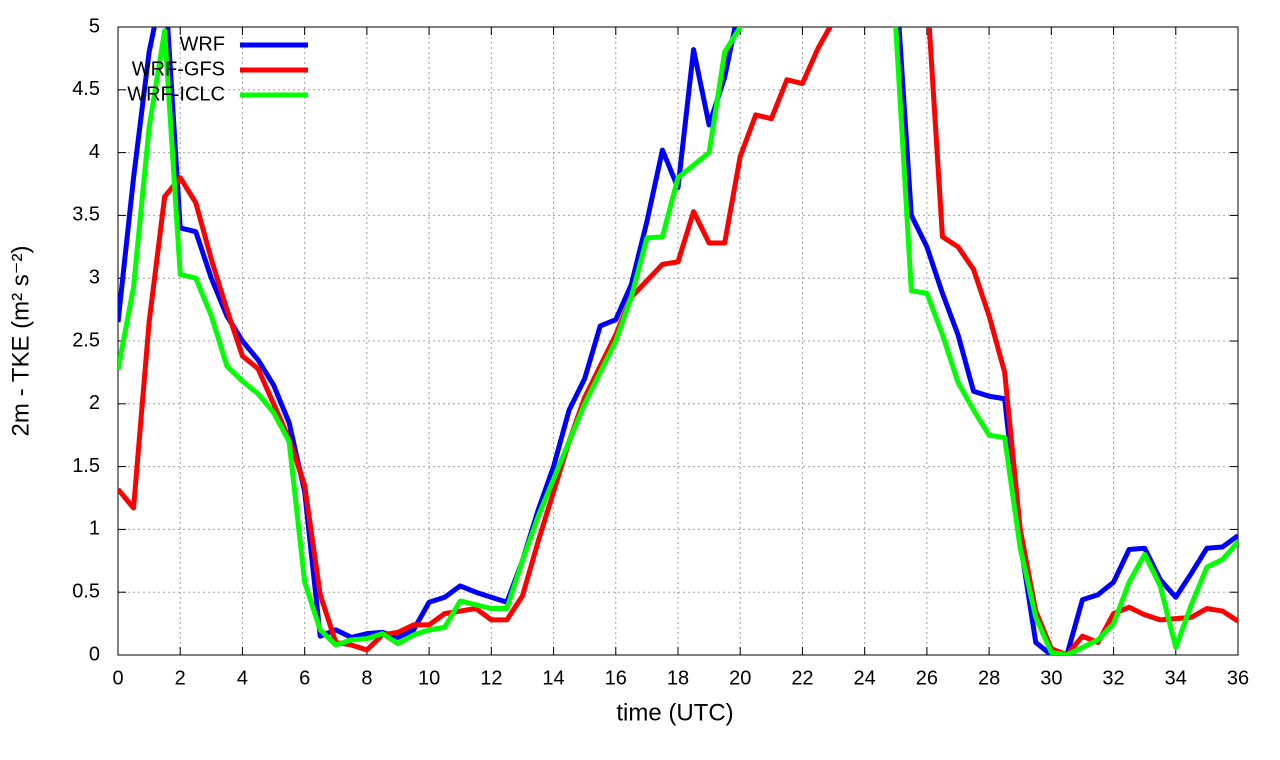  What do you see at coordinates (927, 678) in the screenshot?
I see `x-tick-label: 26` at bounding box center [927, 678].